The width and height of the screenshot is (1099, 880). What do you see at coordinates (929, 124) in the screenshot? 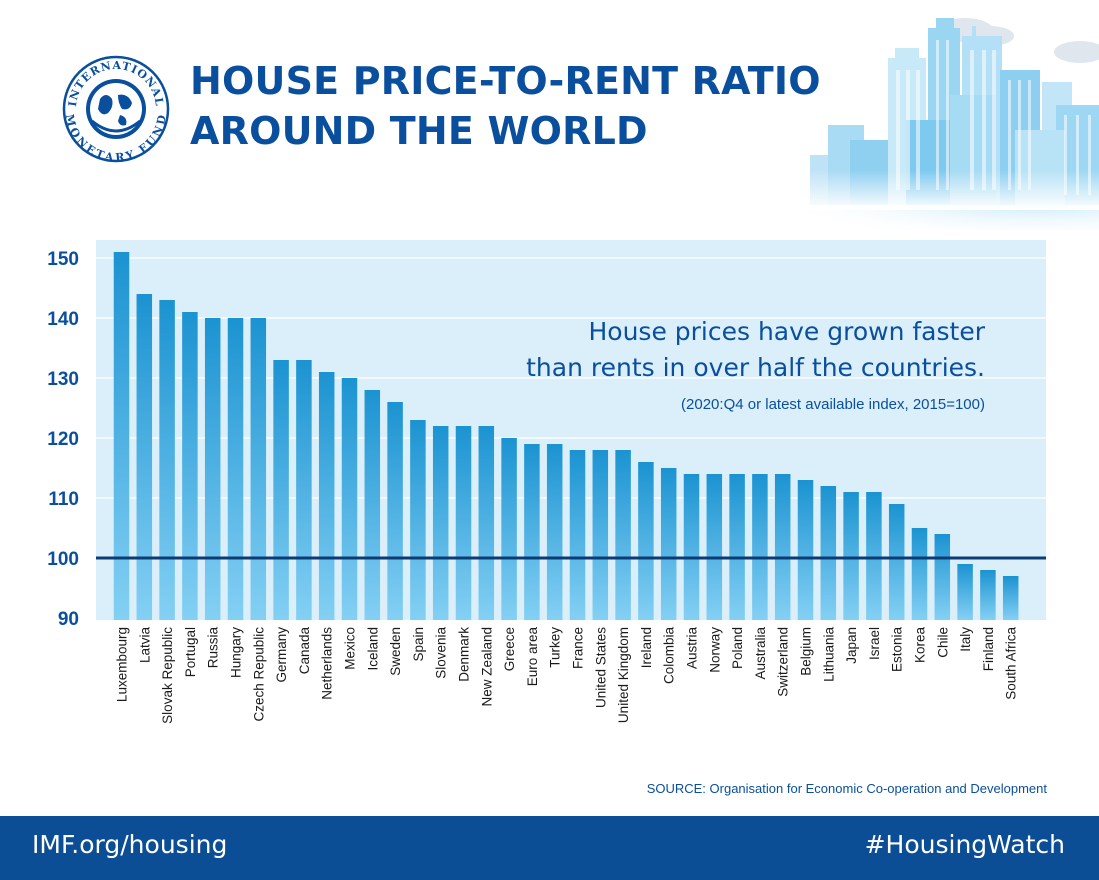
I see `city-skyline-icon` at bounding box center [929, 124].